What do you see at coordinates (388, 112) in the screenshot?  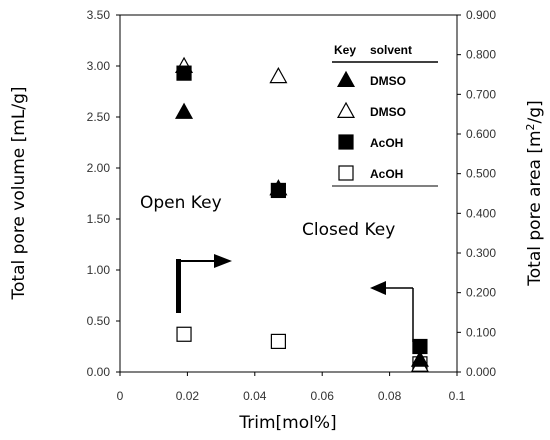 I see `legend-label-2: DMSO` at bounding box center [388, 112].